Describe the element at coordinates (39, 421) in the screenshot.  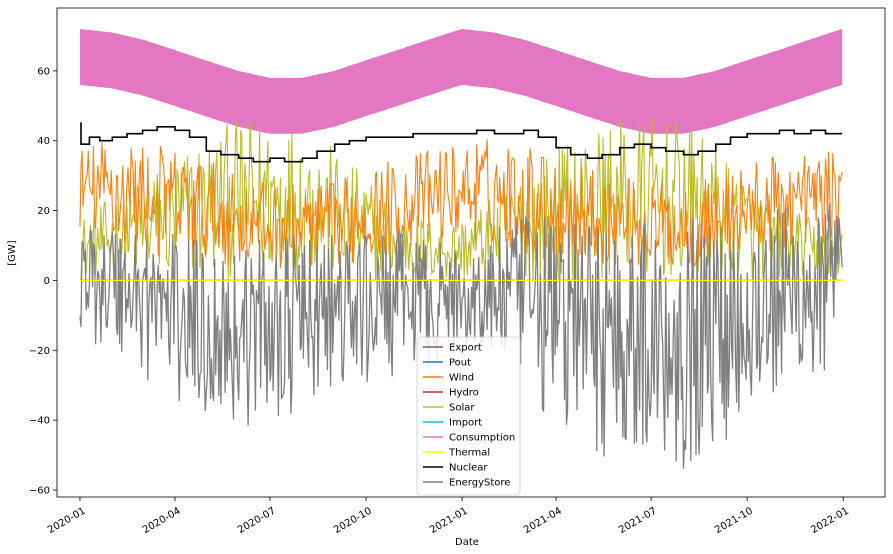
I see `y-tick-label--40: −40` at that location.